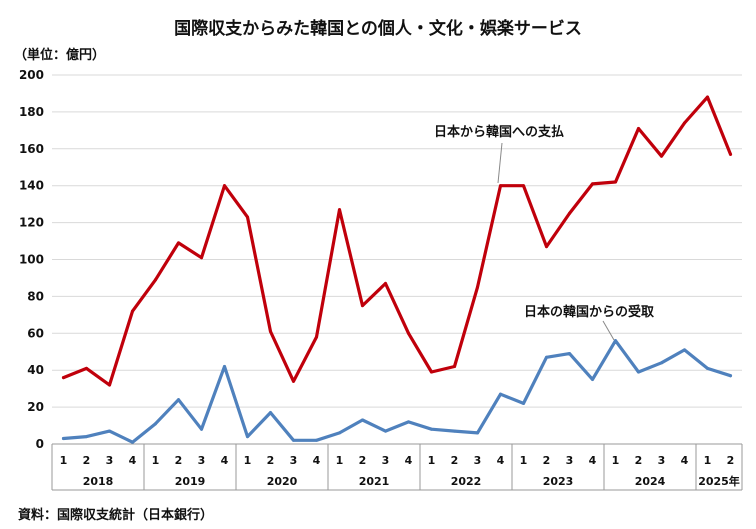 This screenshot has height=529, width=756. What do you see at coordinates (378, 29) in the screenshot?
I see `chart-title: 国際収支からみた韓国との個人・文化・娯楽サービス` at bounding box center [378, 29].